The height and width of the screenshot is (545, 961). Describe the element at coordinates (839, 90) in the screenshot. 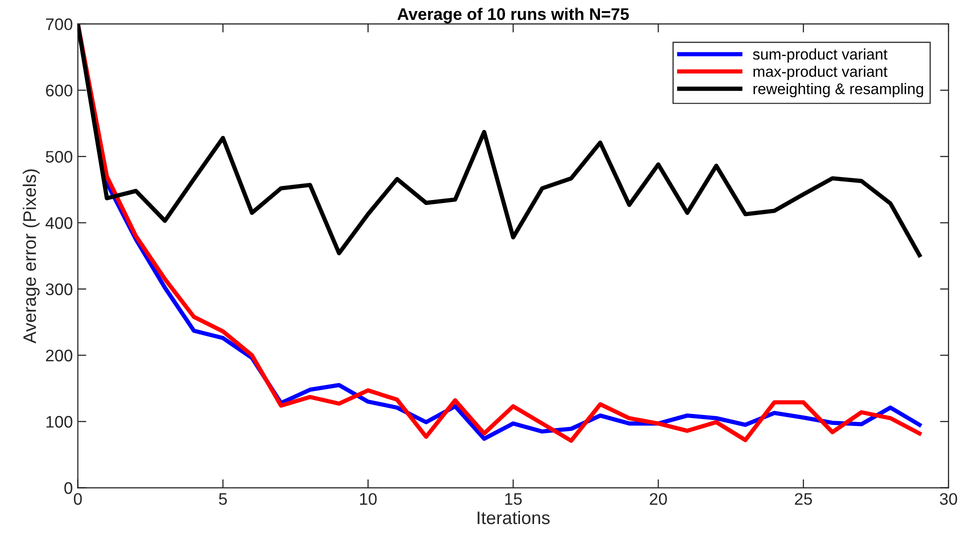

I see `legend-label: reweighting & resampling` at that location.